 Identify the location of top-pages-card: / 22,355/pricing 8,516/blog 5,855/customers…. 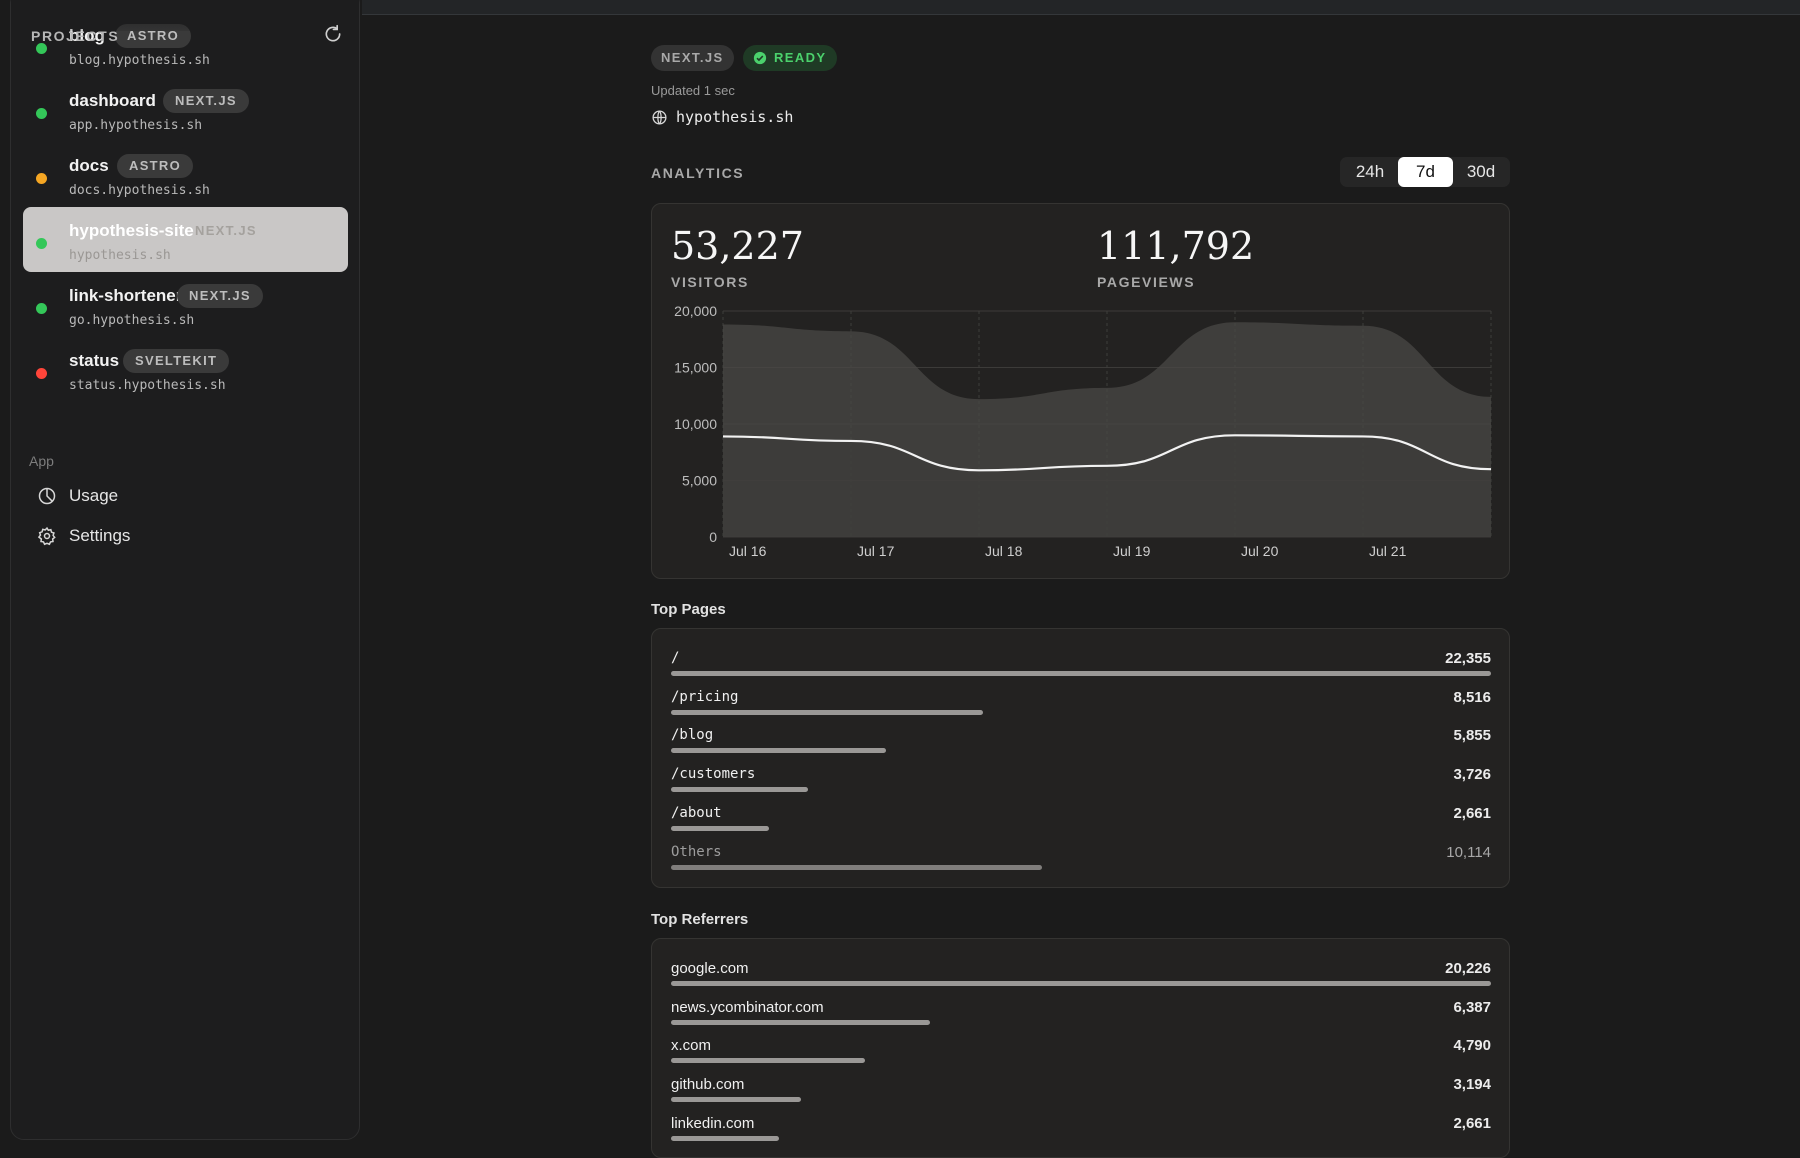
(1080, 758).